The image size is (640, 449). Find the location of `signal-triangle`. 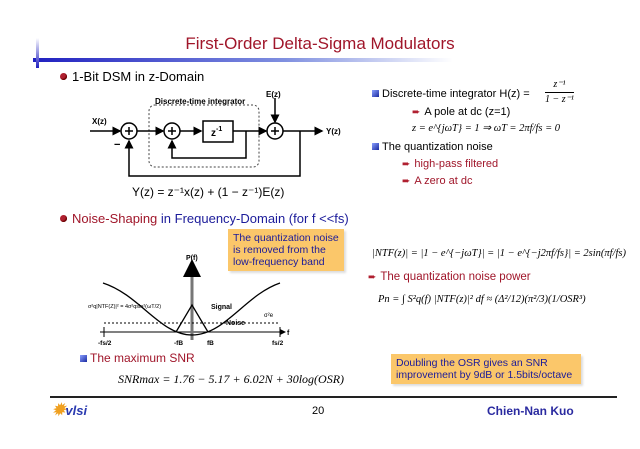

signal-triangle is located at coordinates (192, 318).